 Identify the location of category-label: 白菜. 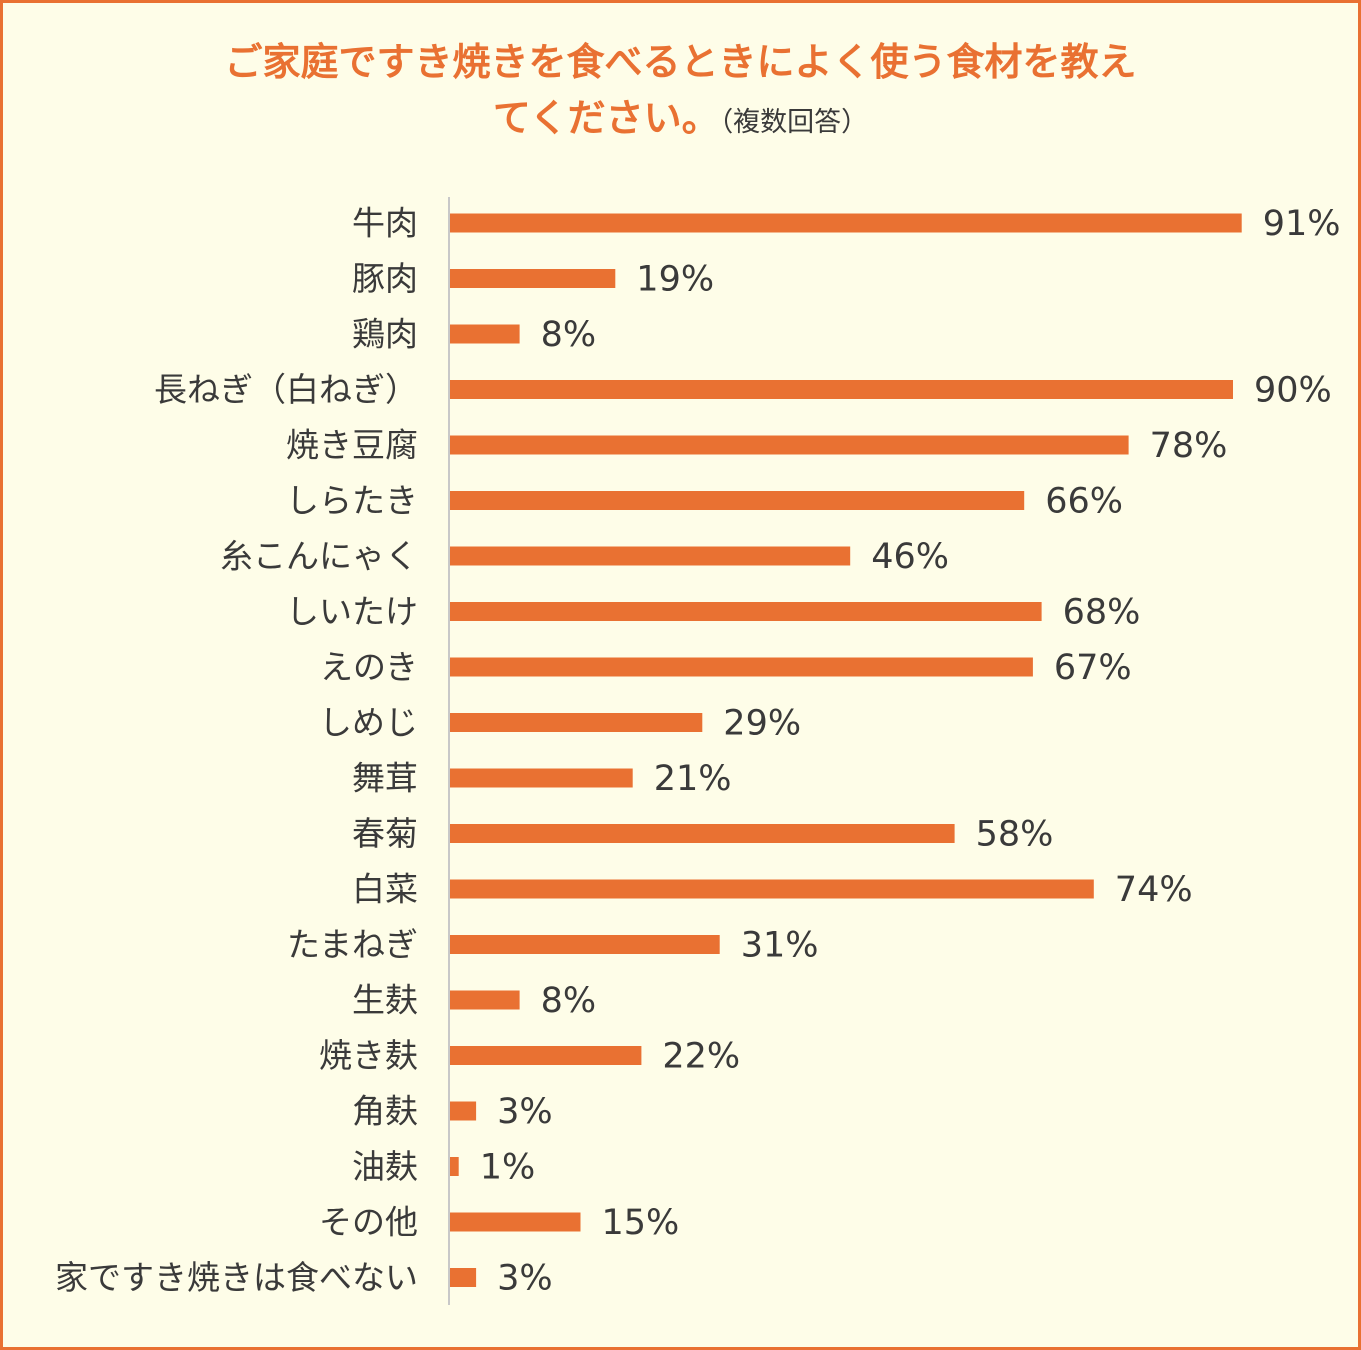
(385, 889).